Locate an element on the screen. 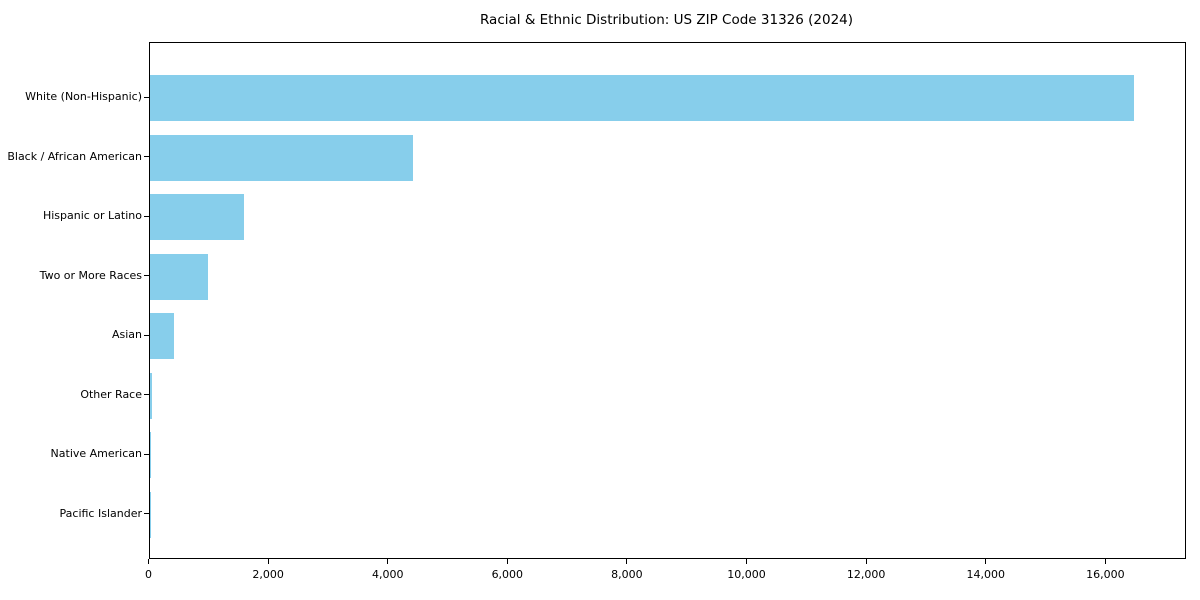  x-tick-label: 14,000 is located at coordinates (986, 574).